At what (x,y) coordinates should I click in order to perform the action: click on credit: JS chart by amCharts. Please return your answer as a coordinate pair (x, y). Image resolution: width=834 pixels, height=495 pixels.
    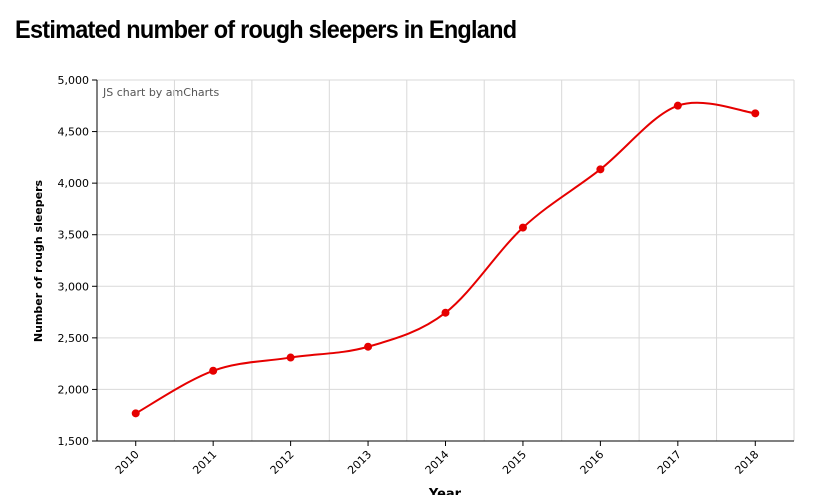
    Looking at the image, I should click on (160, 92).